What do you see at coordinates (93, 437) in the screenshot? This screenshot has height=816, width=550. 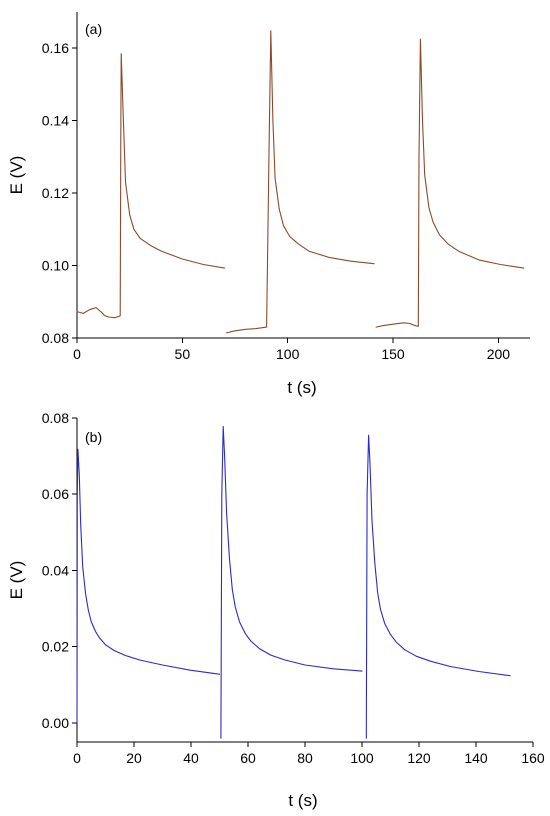 I see `panel-b-label: (b)` at bounding box center [93, 437].